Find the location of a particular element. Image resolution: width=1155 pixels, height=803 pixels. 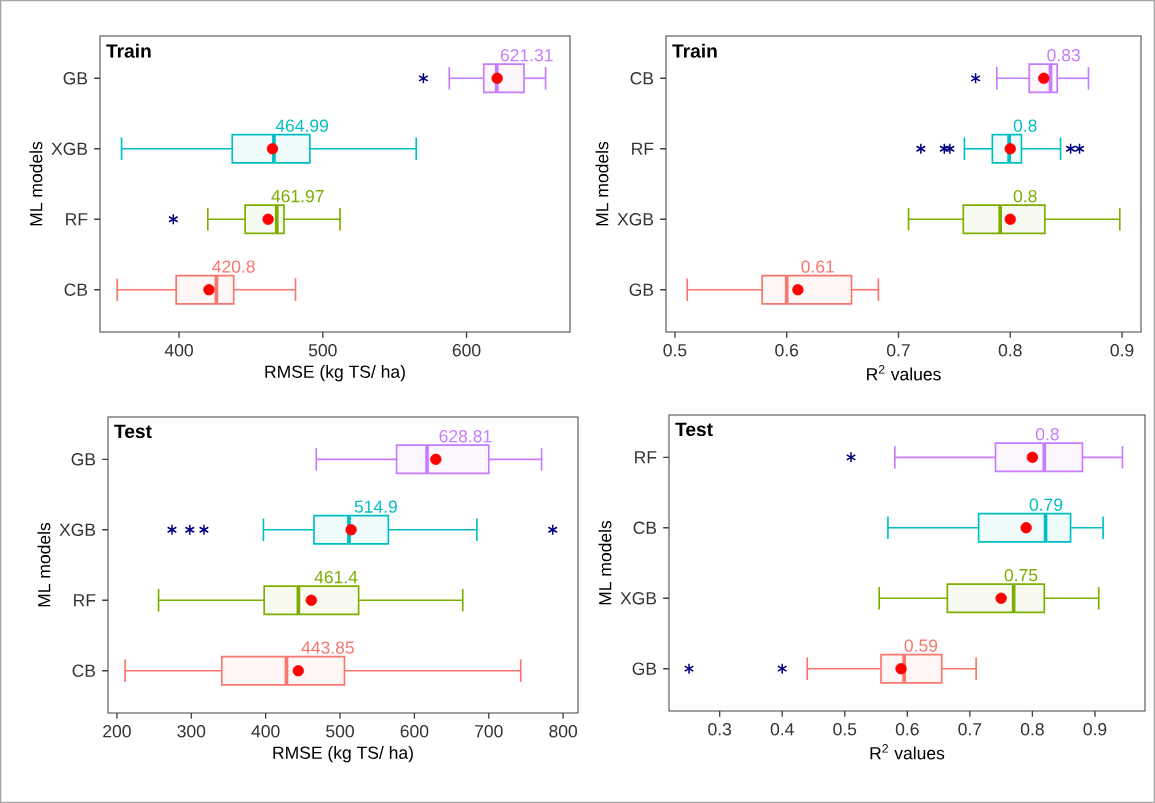

annotation: 0.59 is located at coordinates (921, 645).